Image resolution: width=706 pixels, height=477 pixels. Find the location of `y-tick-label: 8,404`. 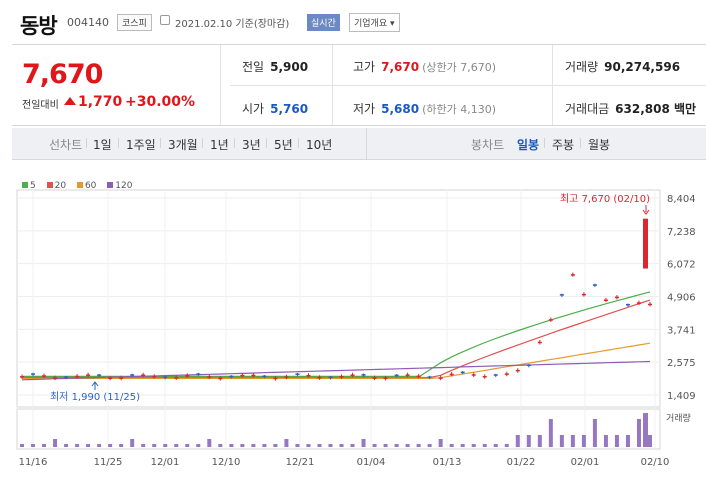

y-tick-label: 8,404 is located at coordinates (681, 199).